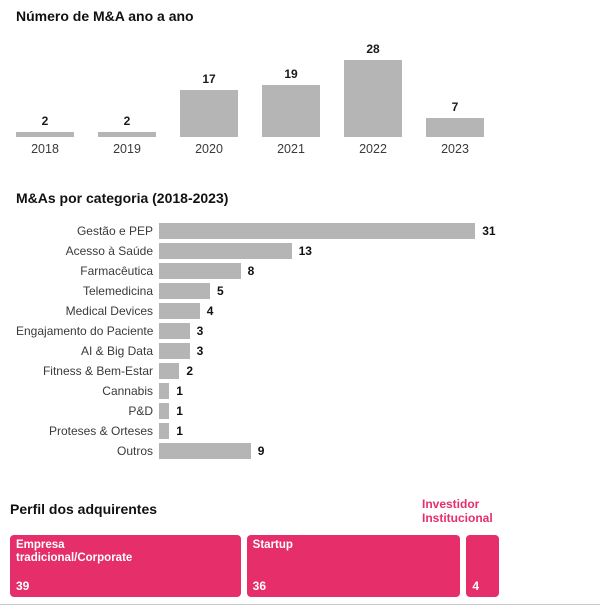 This screenshot has width=600, height=606. I want to click on year-column-2019: 2 2019, so click(127, 98).